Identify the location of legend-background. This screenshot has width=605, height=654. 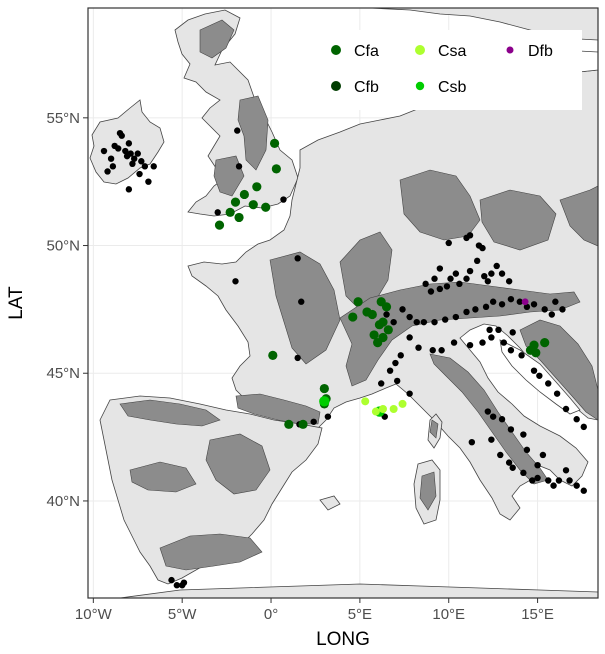
(451, 70).